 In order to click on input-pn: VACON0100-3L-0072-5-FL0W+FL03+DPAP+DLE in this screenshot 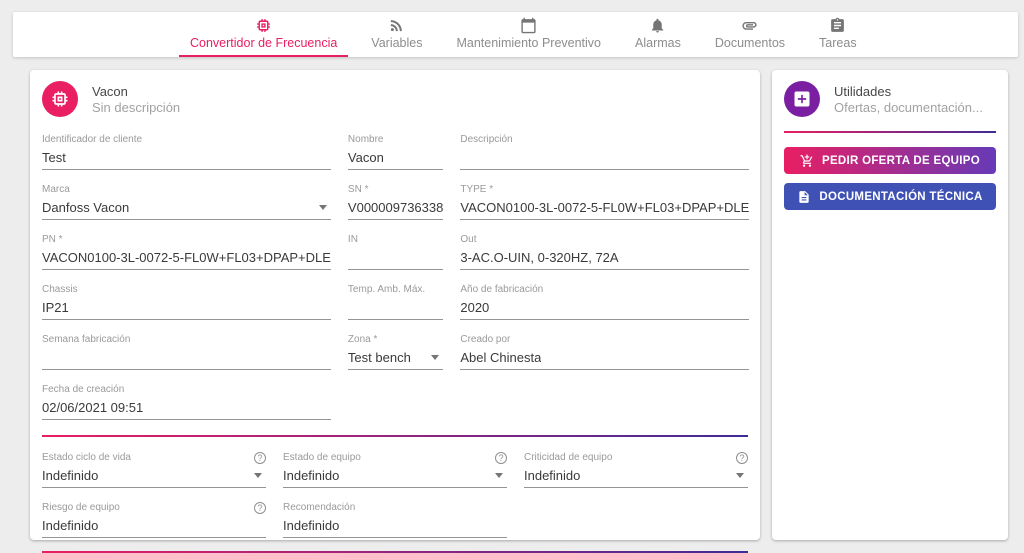, I will do `click(186, 258)`.